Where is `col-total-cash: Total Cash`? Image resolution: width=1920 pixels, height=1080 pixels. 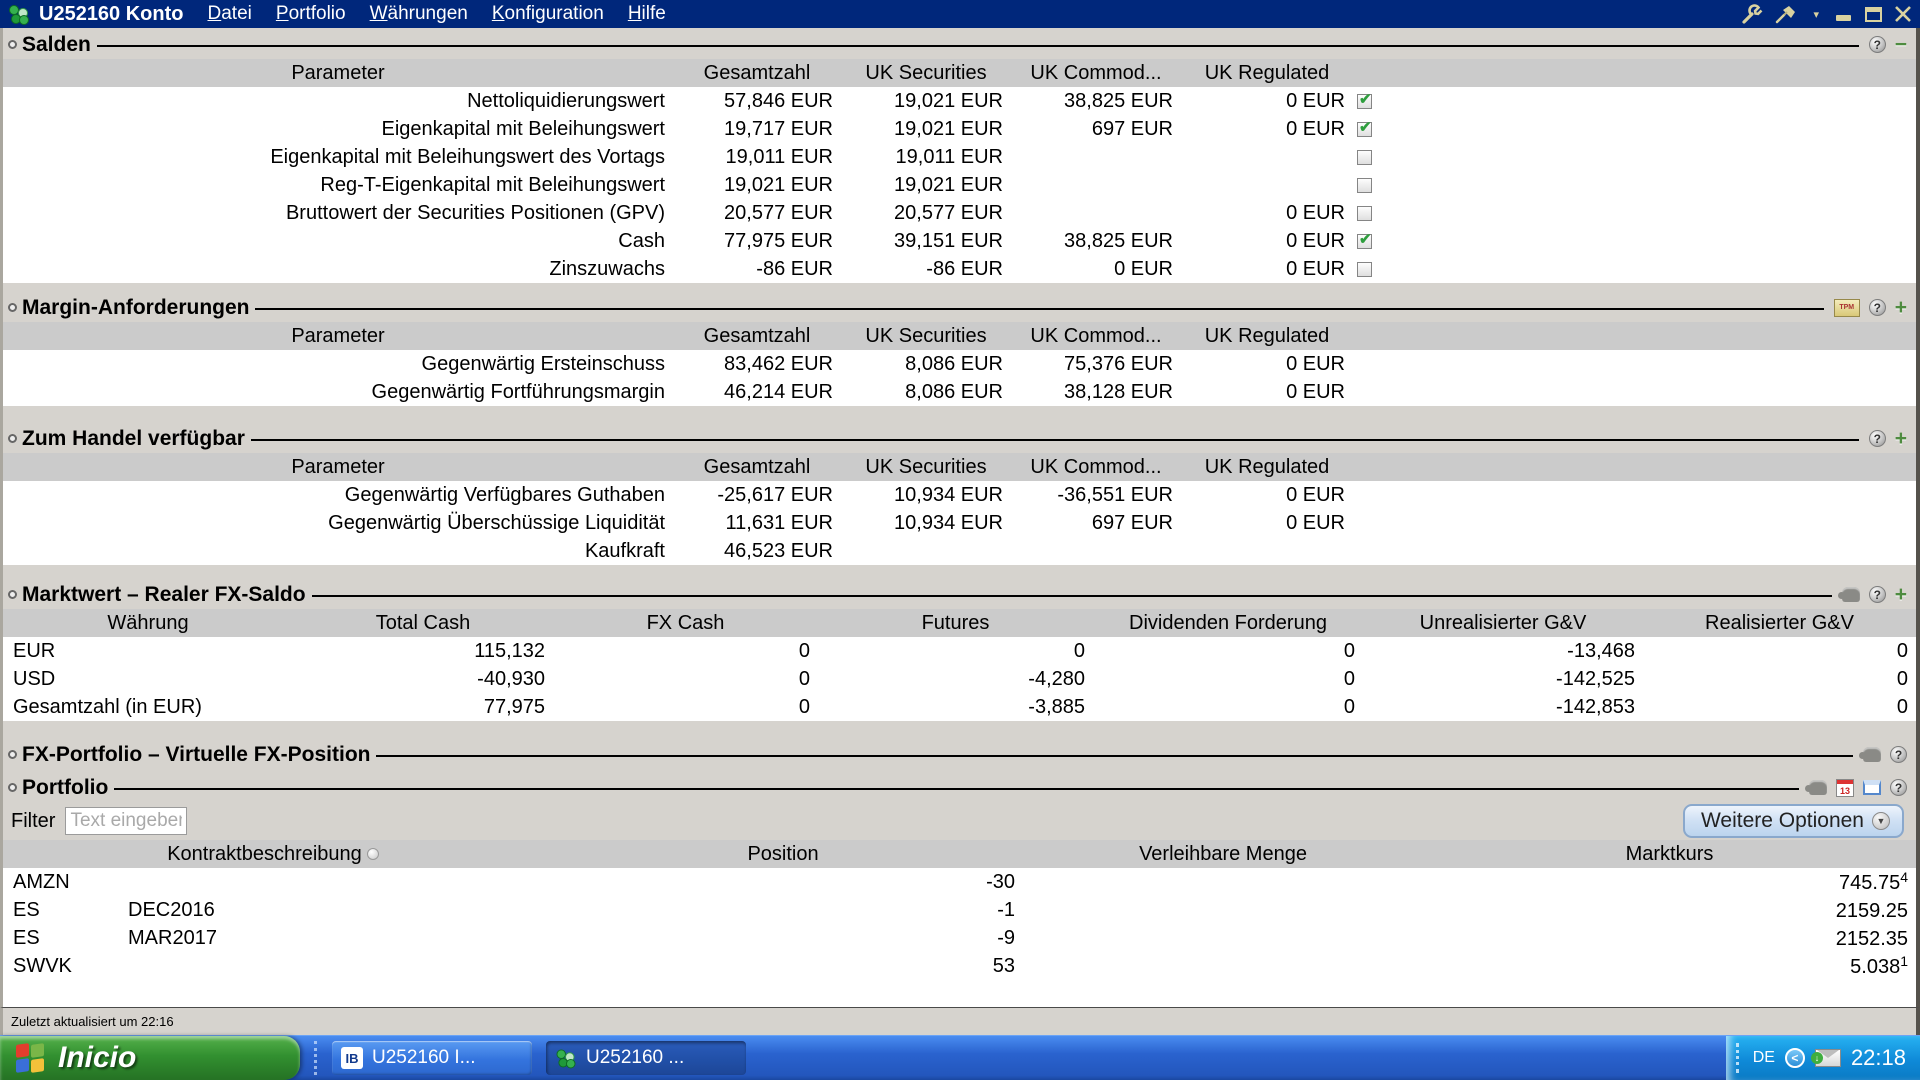
col-total-cash: Total Cash is located at coordinates (423, 623).